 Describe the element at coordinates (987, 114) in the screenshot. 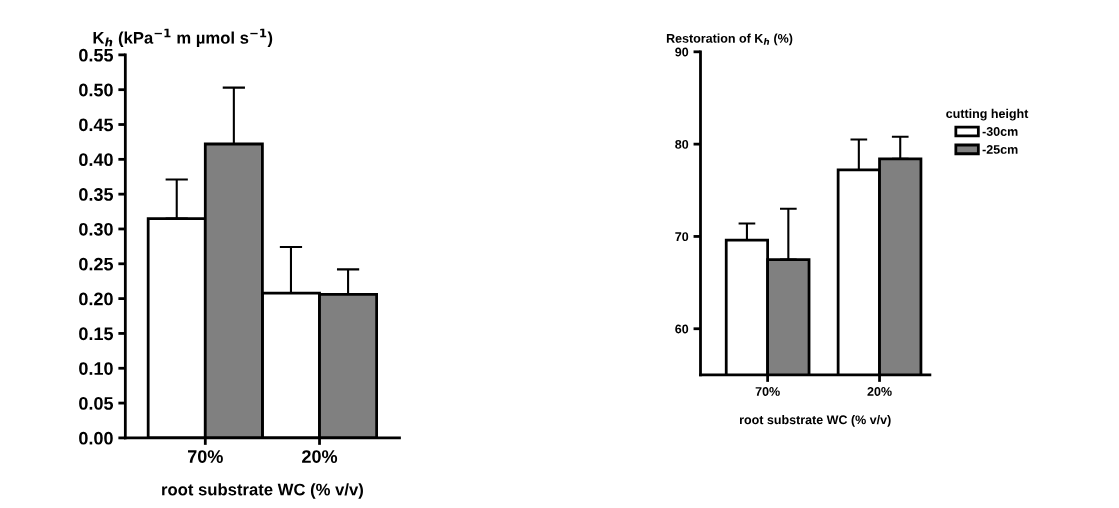

I see `legend-title: cutting height` at that location.